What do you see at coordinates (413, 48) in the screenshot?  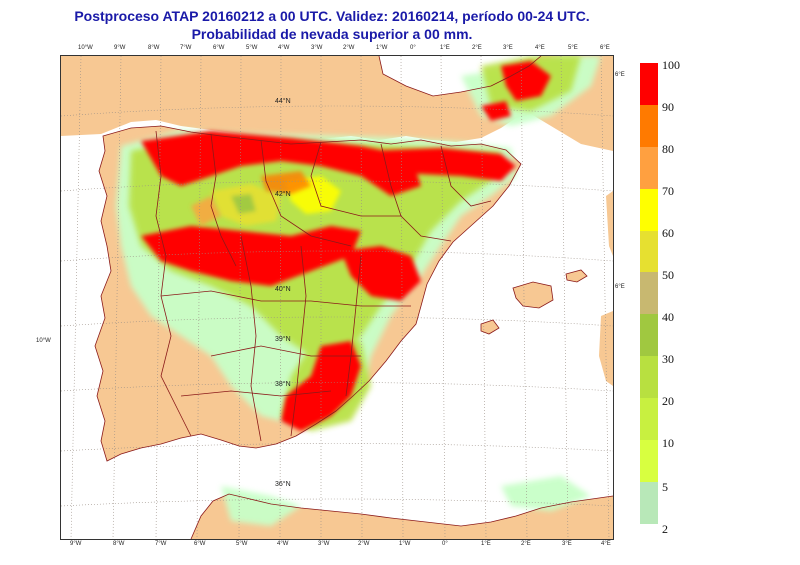 I see `top-tick: 0°` at bounding box center [413, 48].